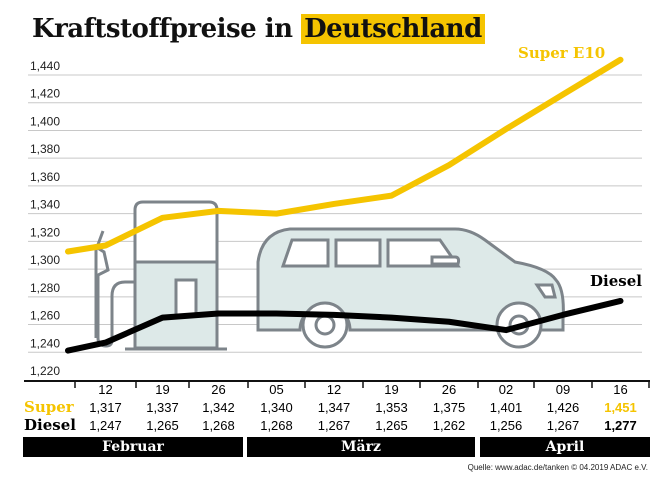 Image resolution: width=668 pixels, height=482 pixels. Describe the element at coordinates (449, 425) in the screenshot. I see `diesel-value: 1,262` at that location.